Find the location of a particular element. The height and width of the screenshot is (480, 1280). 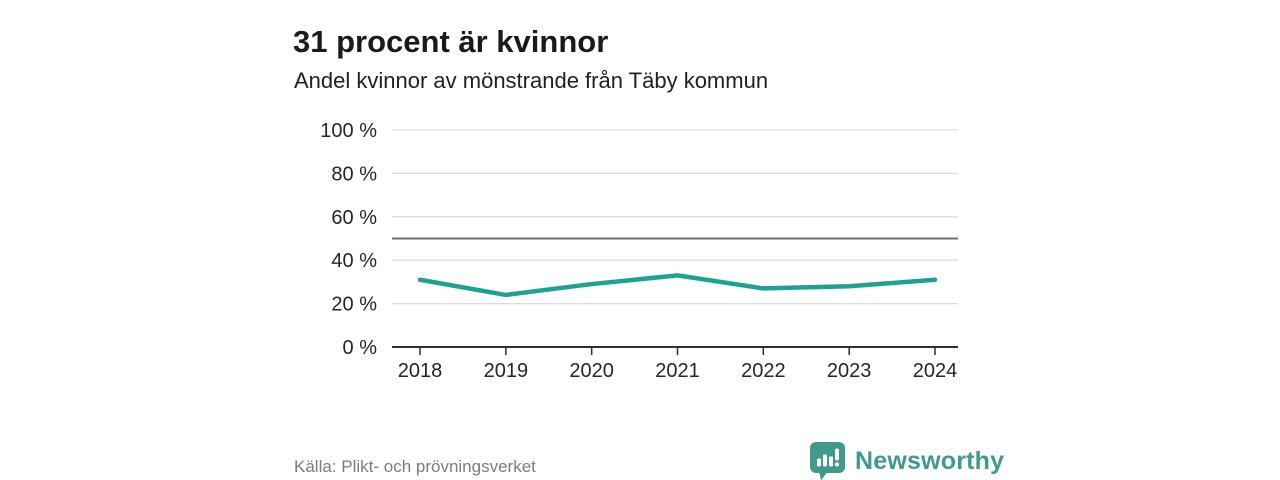

x-tick-label: 2021 is located at coordinates (677, 371).